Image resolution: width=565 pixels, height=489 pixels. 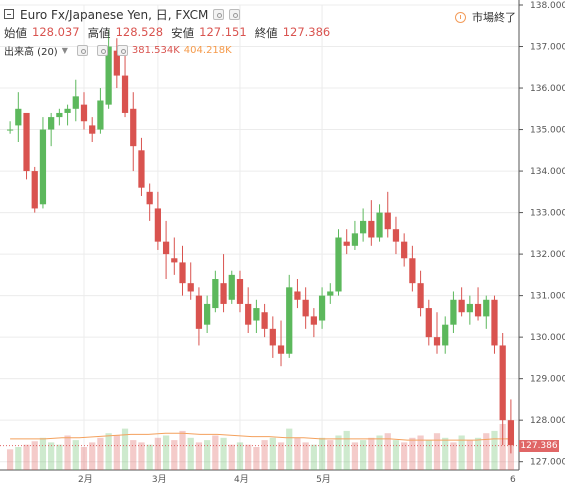 What do you see at coordinates (56, 32) in the screenshot?
I see `open-value: 128.037` at bounding box center [56, 32].